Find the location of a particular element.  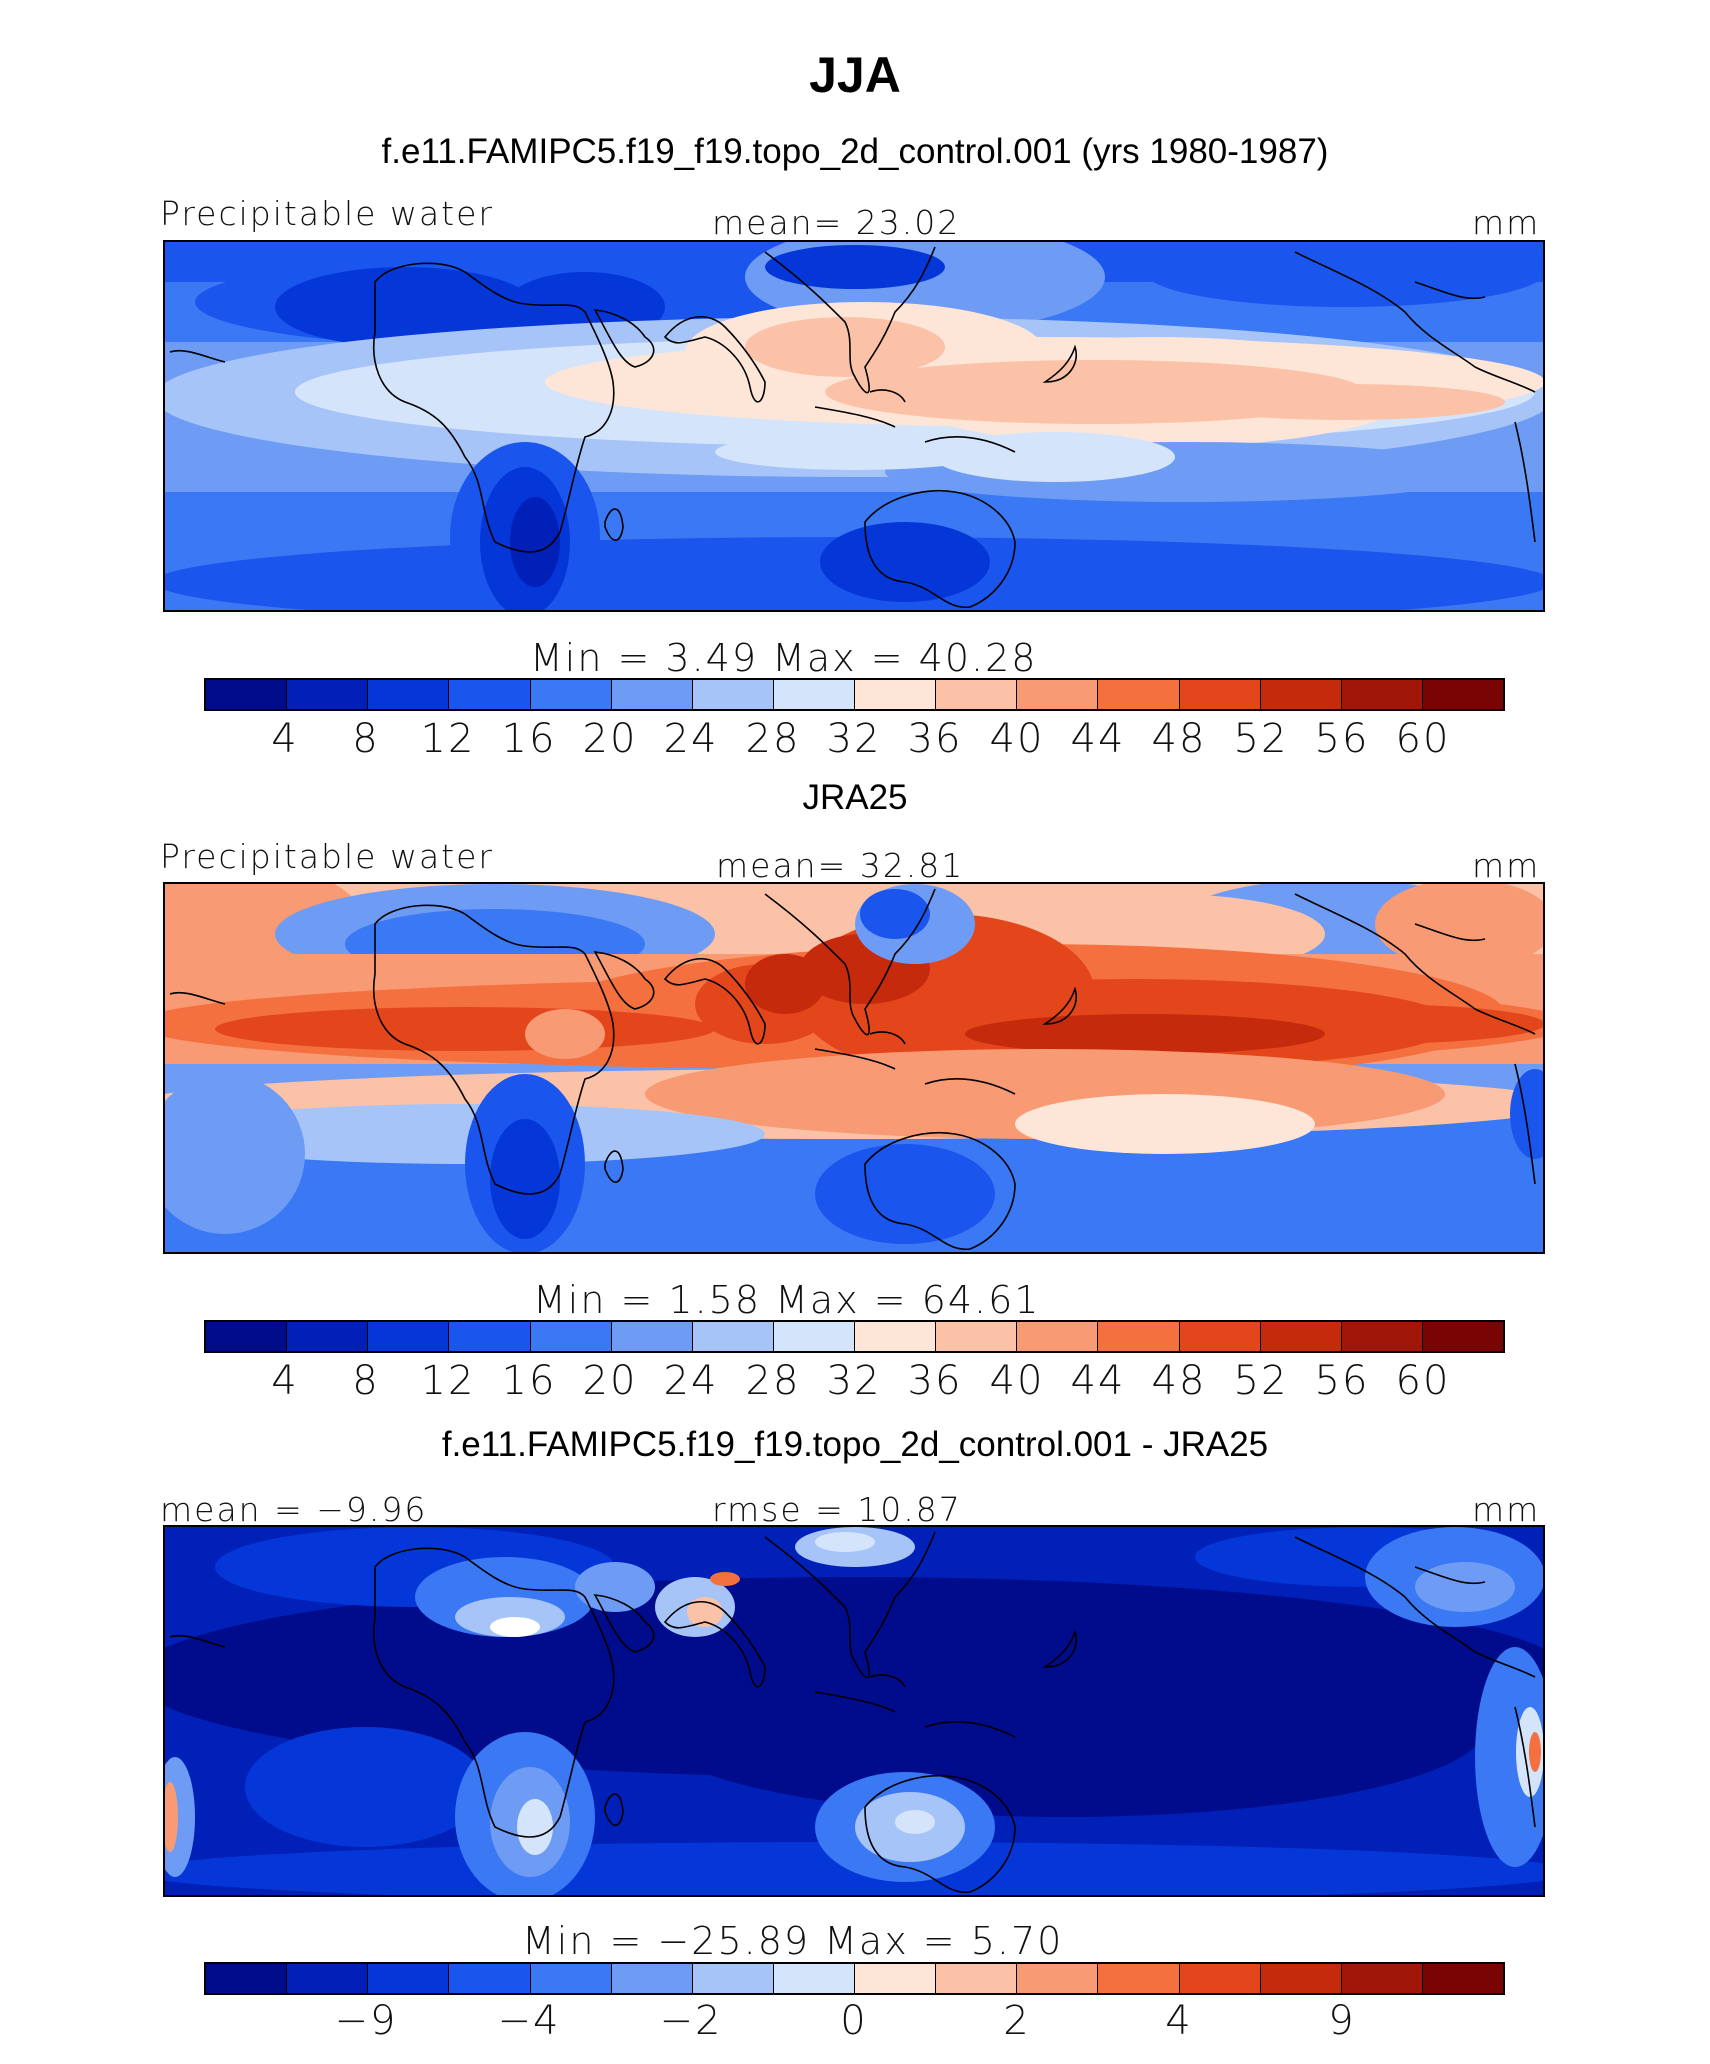

colorbar-tick-label: −2 is located at coordinates (691, 2021).